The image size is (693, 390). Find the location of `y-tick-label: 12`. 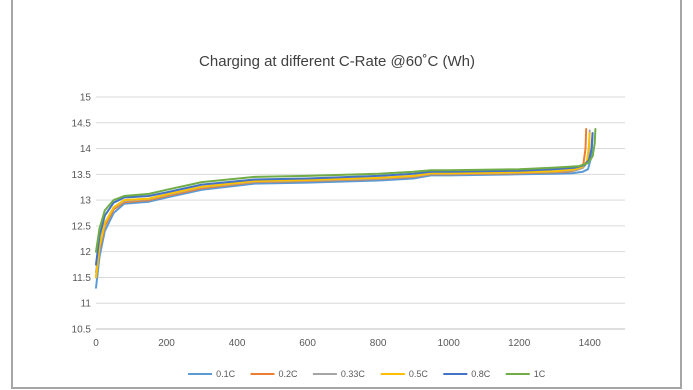

y-tick-label: 12 is located at coordinates (86, 252).